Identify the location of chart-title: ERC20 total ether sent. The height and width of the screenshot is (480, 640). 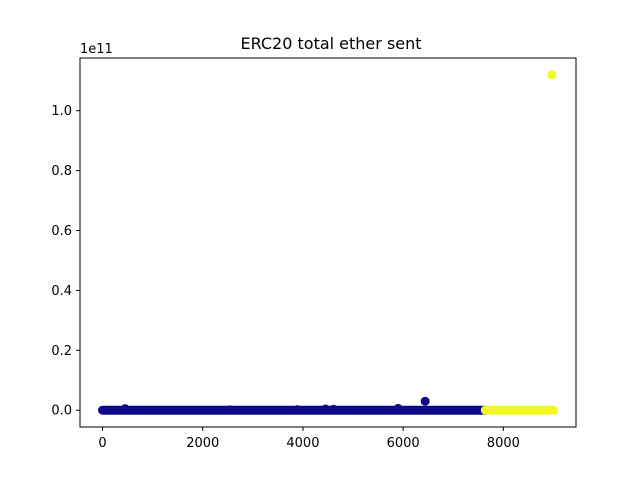
(330, 43).